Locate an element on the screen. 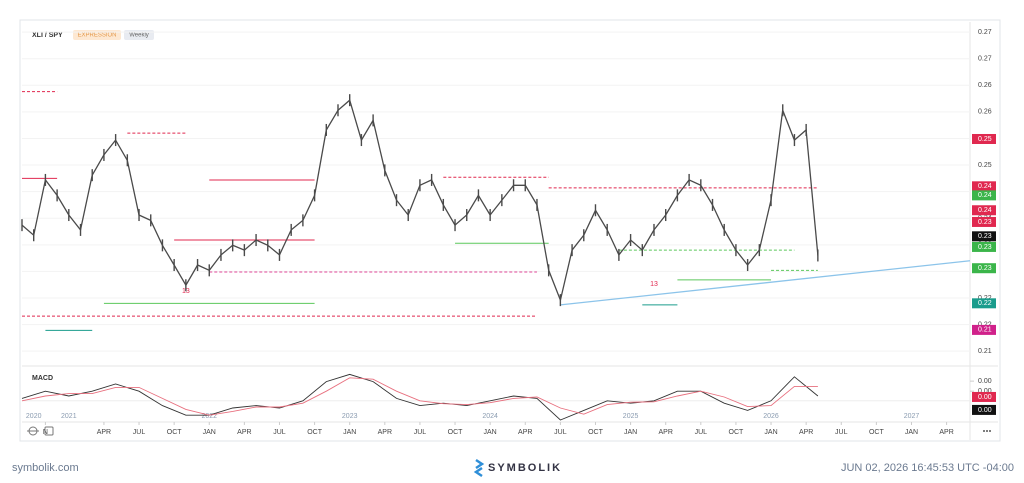 The height and width of the screenshot is (483, 1024). price-tag-label: 0.22 is located at coordinates (985, 303).